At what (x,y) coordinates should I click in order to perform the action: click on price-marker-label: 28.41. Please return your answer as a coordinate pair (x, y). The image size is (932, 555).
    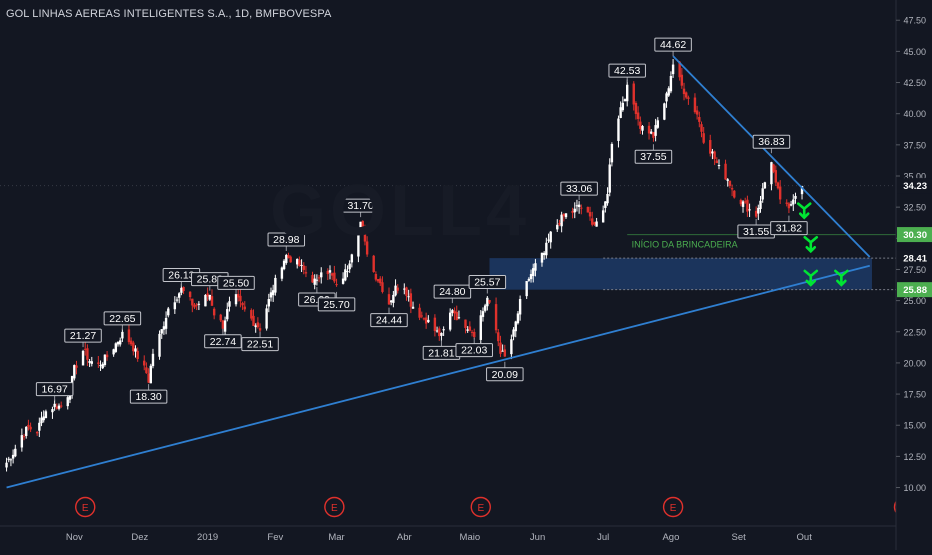
    Looking at the image, I should click on (915, 259).